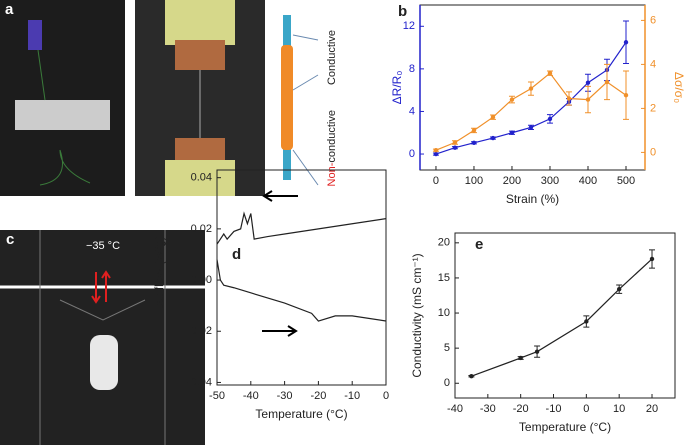 This screenshot has height=445, width=685. I want to click on annotation: Conductive, so click(332, 57).